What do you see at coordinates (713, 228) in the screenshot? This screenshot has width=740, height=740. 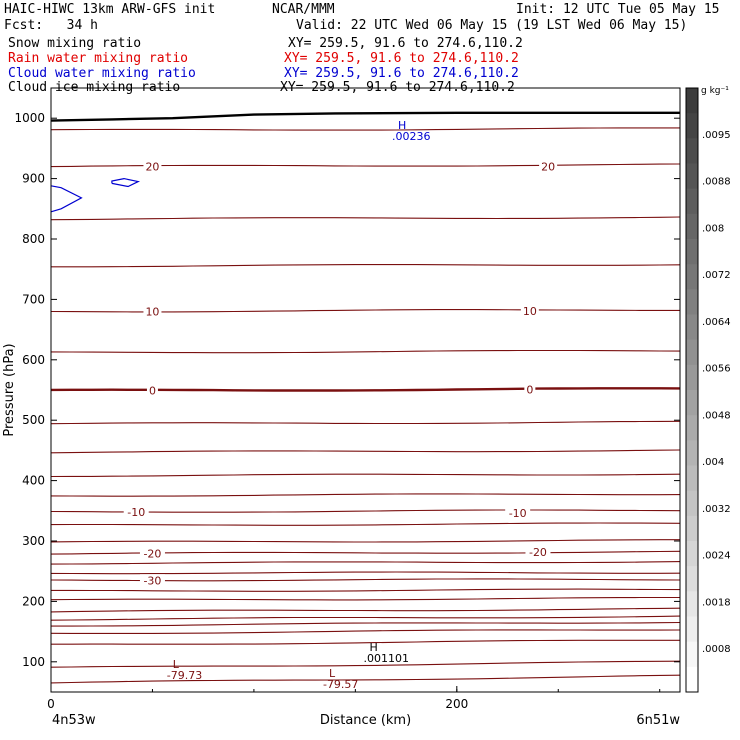 I see `colorbar-label: .008` at bounding box center [713, 228].